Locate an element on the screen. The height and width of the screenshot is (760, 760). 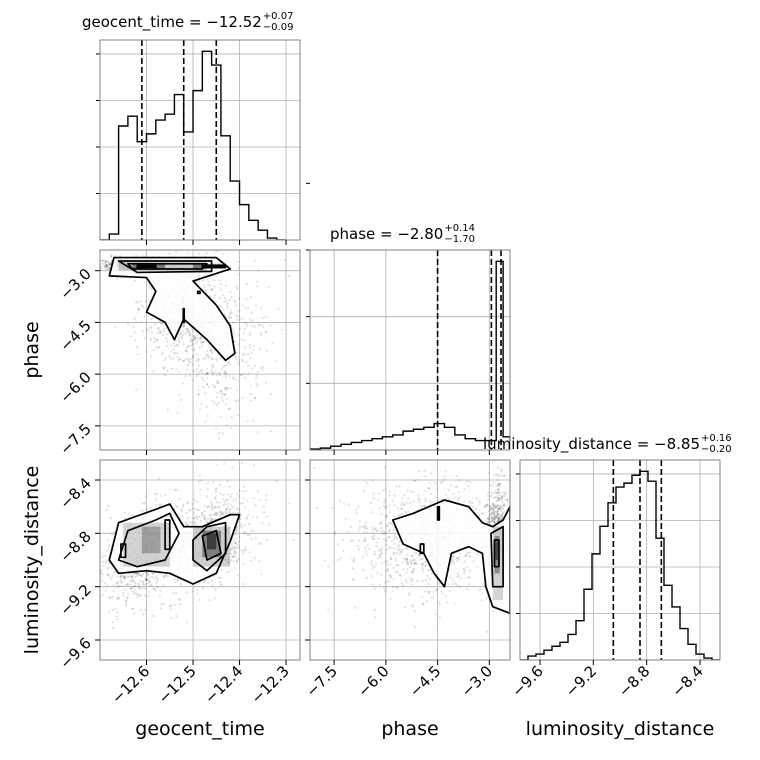
panel-2d-geocent_time-phase is located at coordinates (182, 345).